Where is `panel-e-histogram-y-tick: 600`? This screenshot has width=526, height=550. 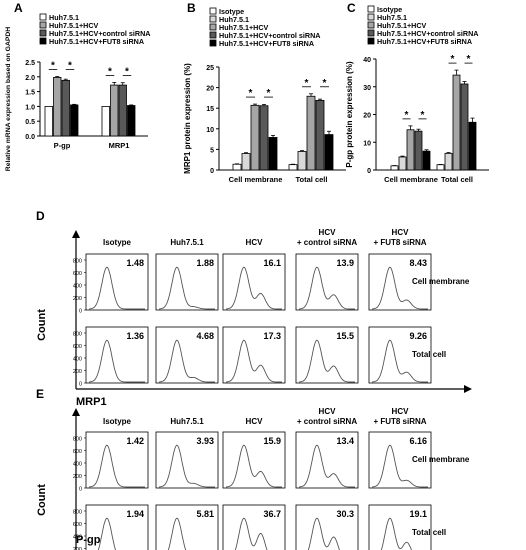
panel-e-histogram-y-tick: 600 is located at coordinates (77, 452).